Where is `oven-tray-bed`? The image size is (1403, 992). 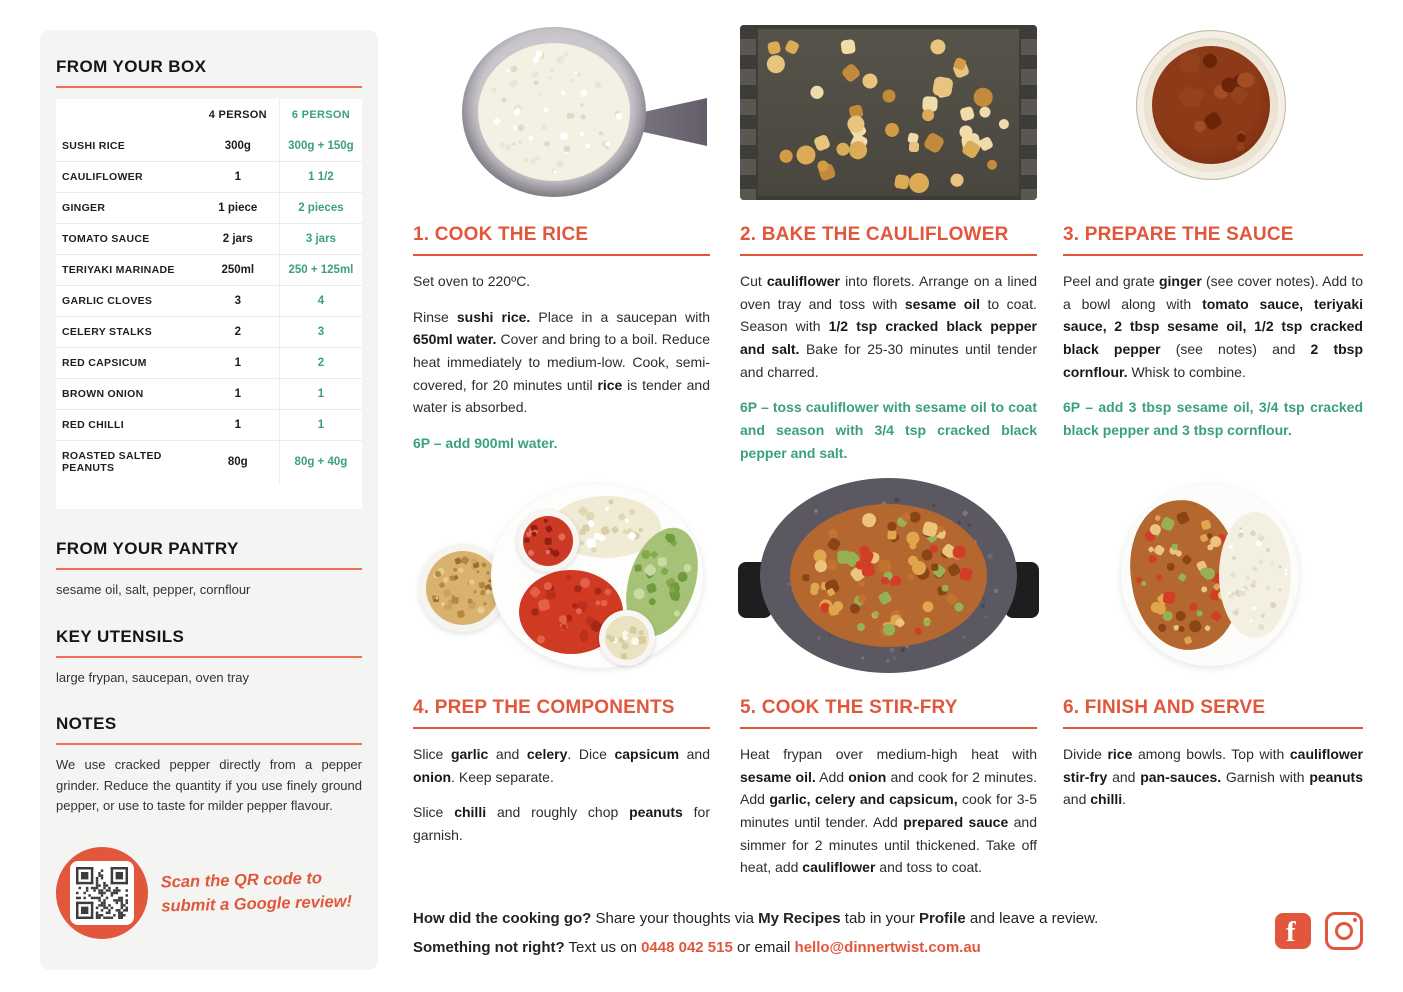
oven-tray-bed is located at coordinates (888, 112).